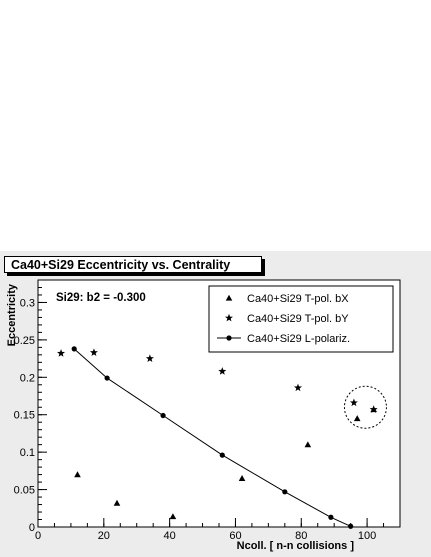 The width and height of the screenshot is (431, 557). Describe the element at coordinates (27, 303) in the screenshot. I see `y-tick-label: 0.3` at that location.